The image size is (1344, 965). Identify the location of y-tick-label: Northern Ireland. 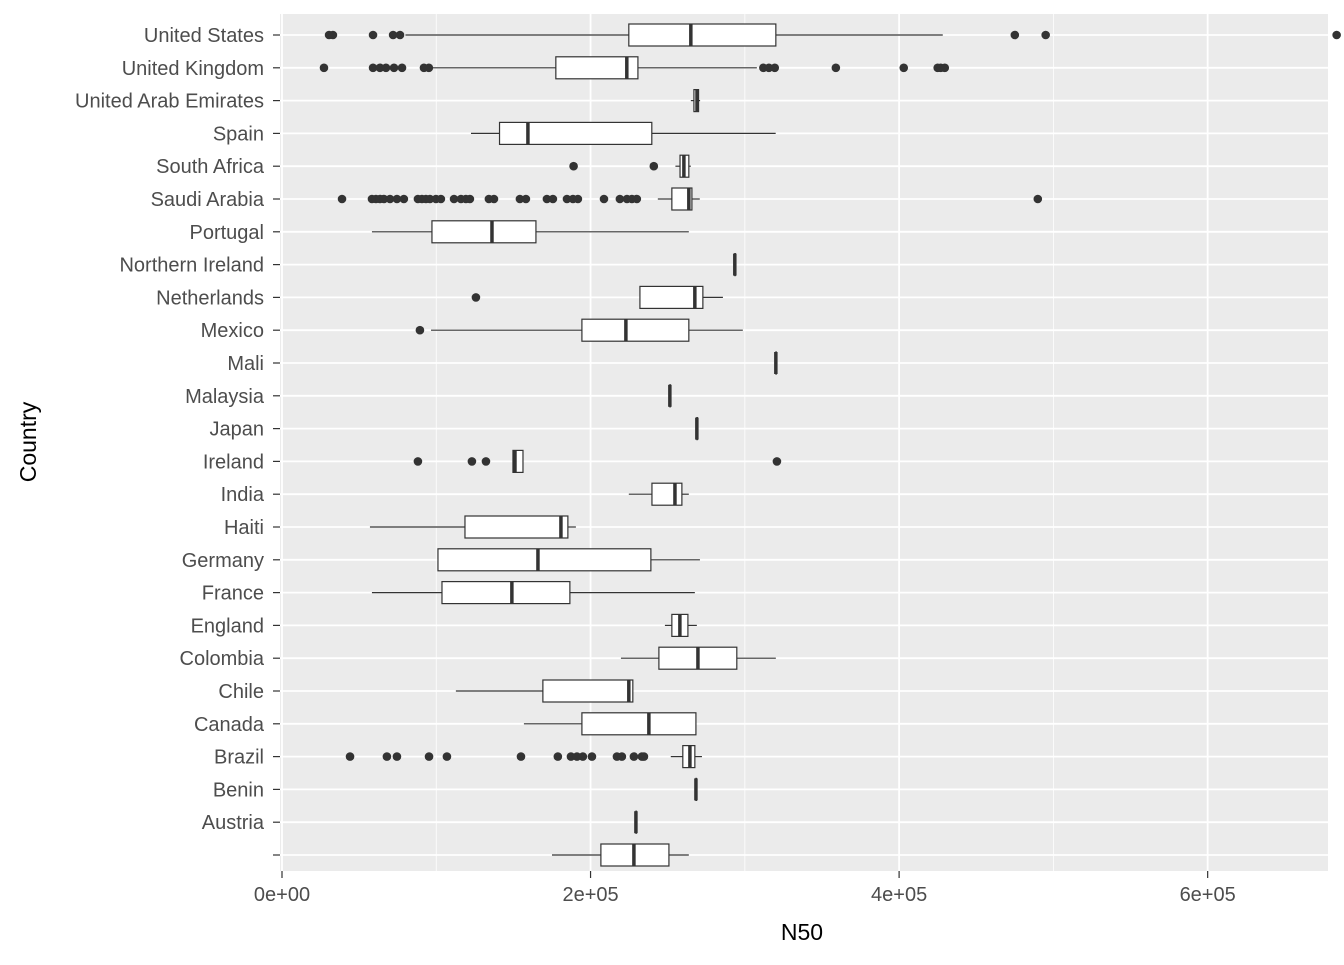
(191, 266).